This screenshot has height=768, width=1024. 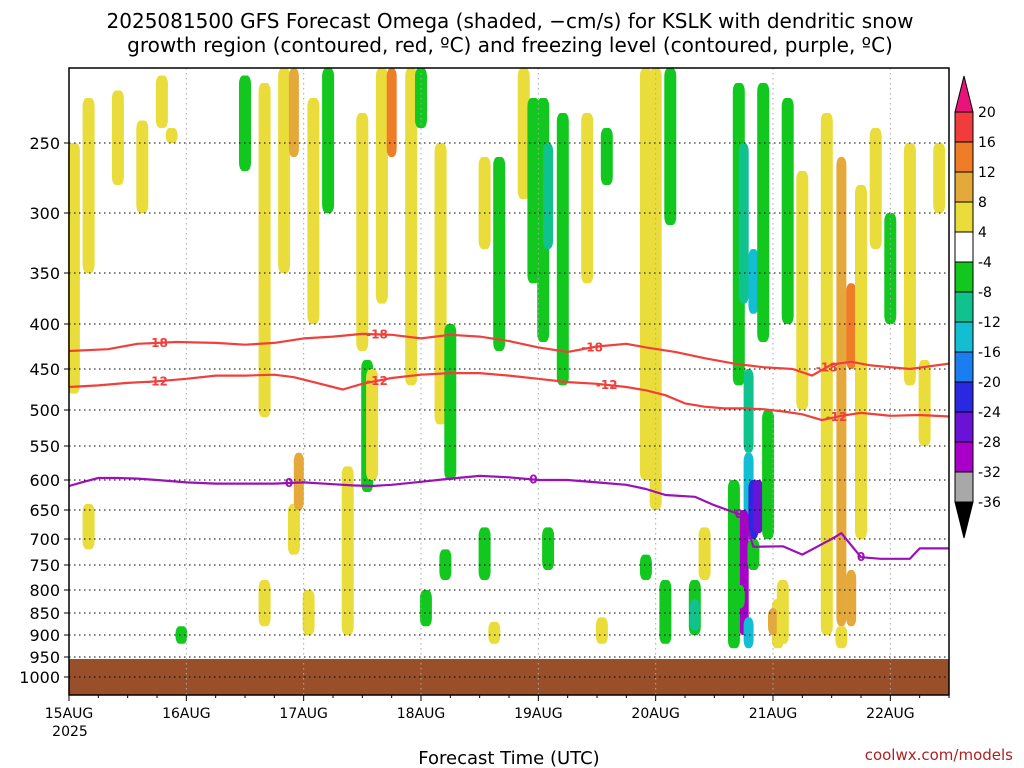 I want to click on x-tick-label: 22AUG, so click(x=890, y=714).